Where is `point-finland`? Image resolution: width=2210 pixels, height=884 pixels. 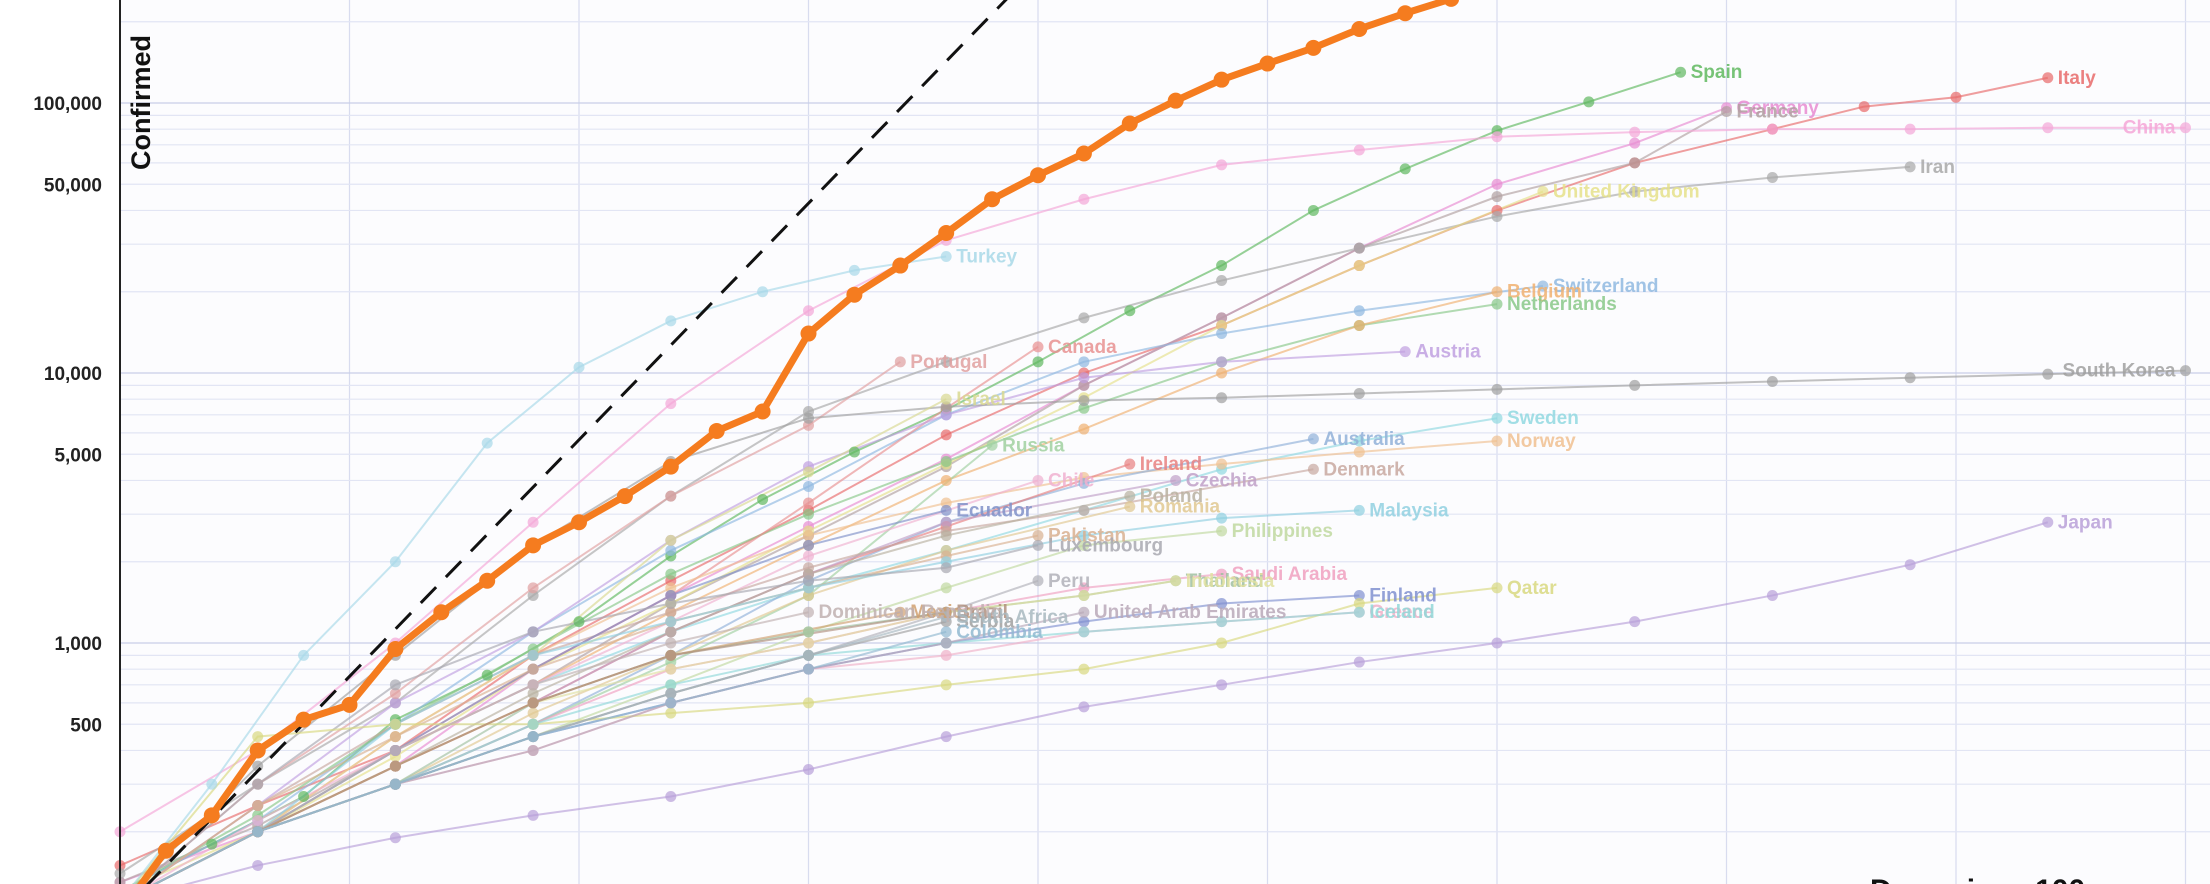
point-finland is located at coordinates (1084, 622).